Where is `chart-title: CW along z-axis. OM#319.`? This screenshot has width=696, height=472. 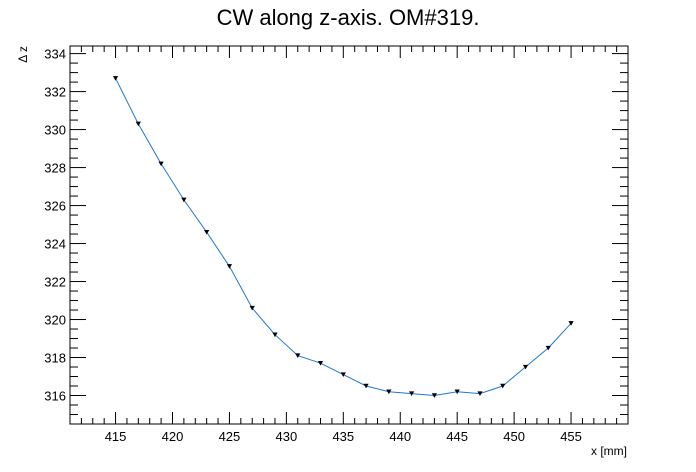
chart-title: CW along z-axis. OM#319. is located at coordinates (348, 17).